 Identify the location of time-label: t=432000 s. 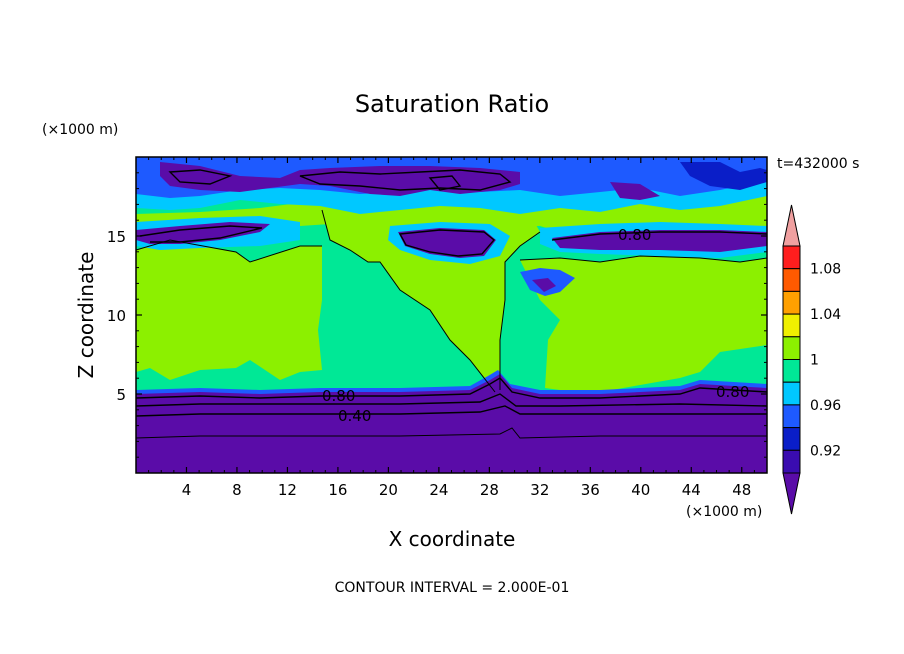
(818, 164).